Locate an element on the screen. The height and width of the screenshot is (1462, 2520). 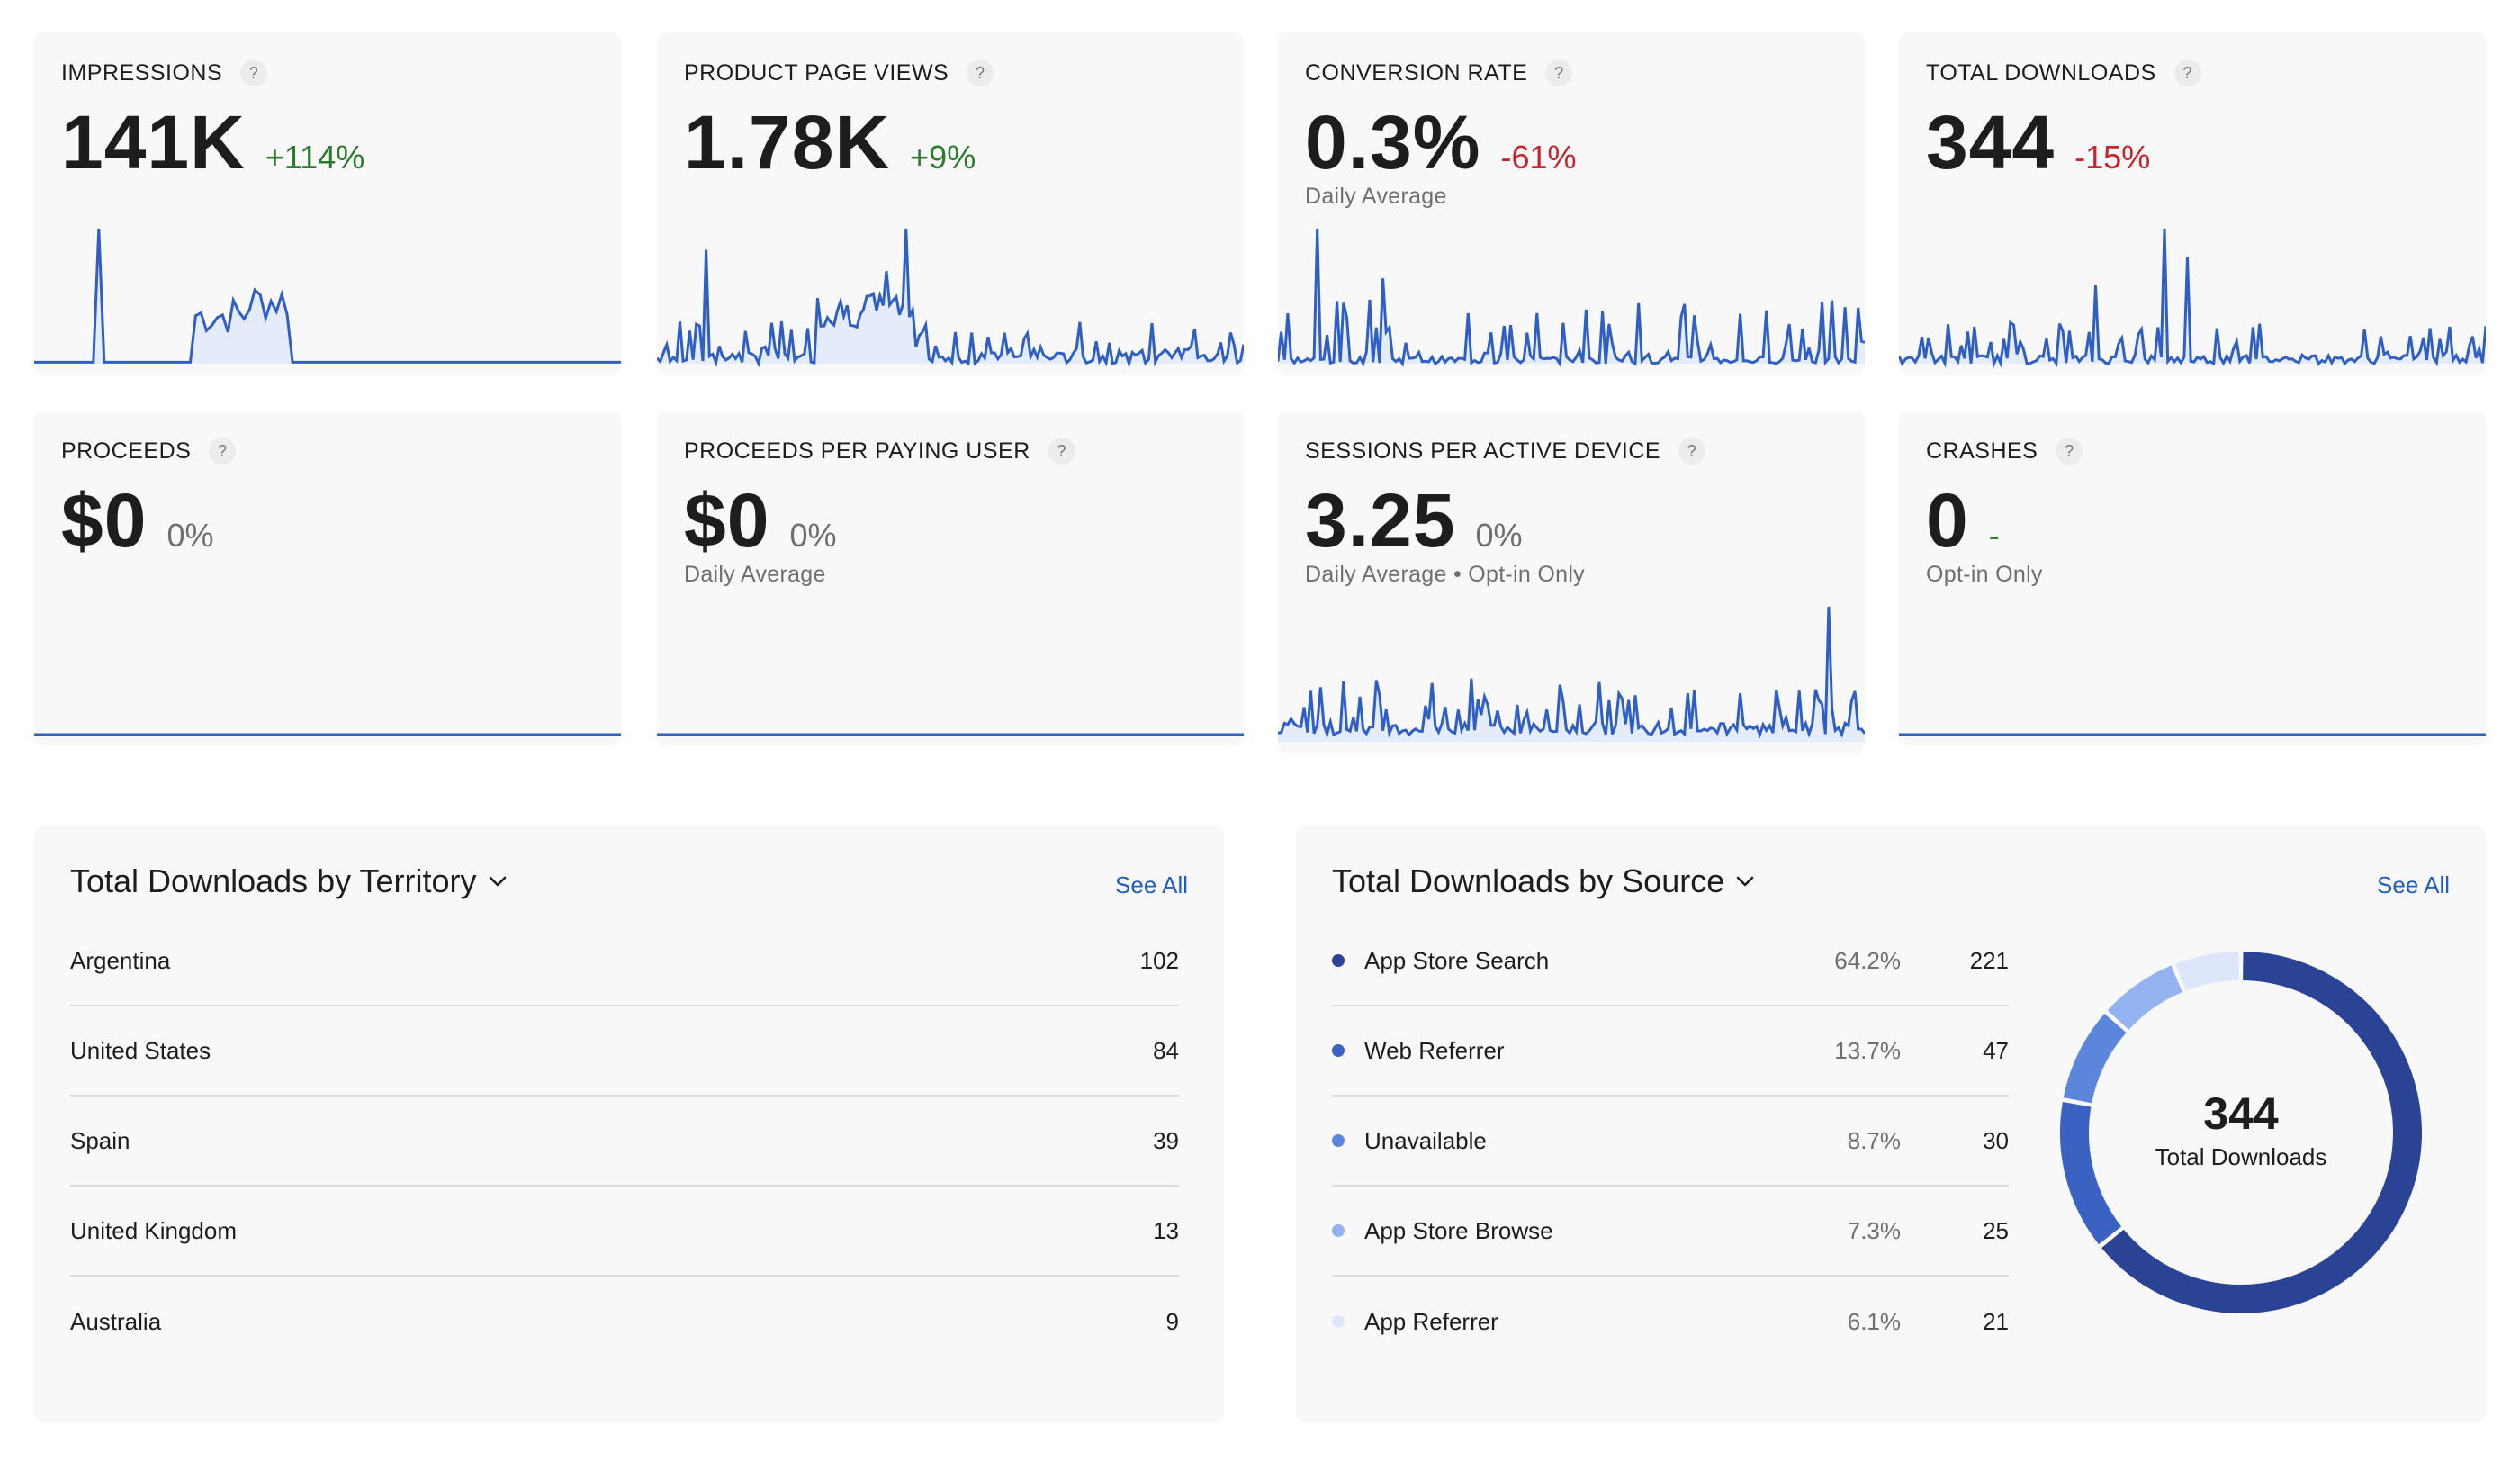
source-title-dropdown: Total Downloads by Source is located at coordinates (1544, 881).